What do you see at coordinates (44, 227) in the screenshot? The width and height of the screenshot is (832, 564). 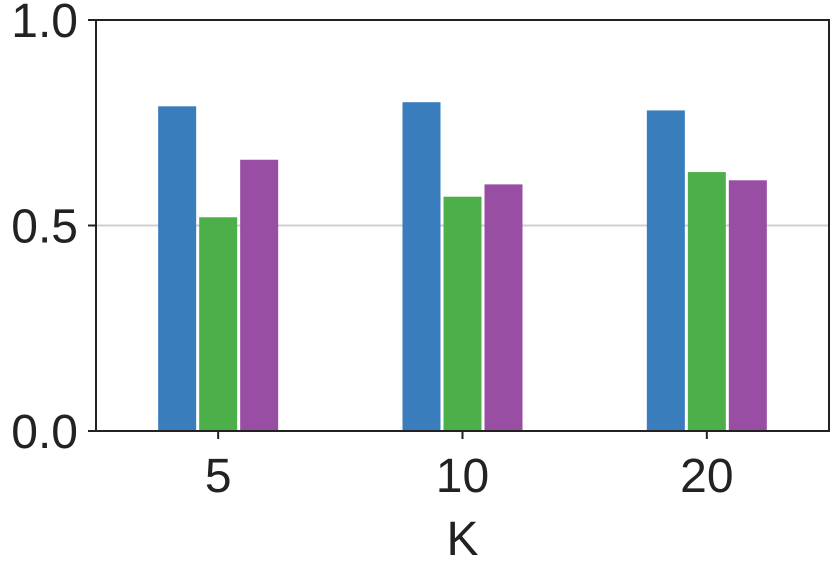 I see `y-tick-label: 0.5` at bounding box center [44, 227].